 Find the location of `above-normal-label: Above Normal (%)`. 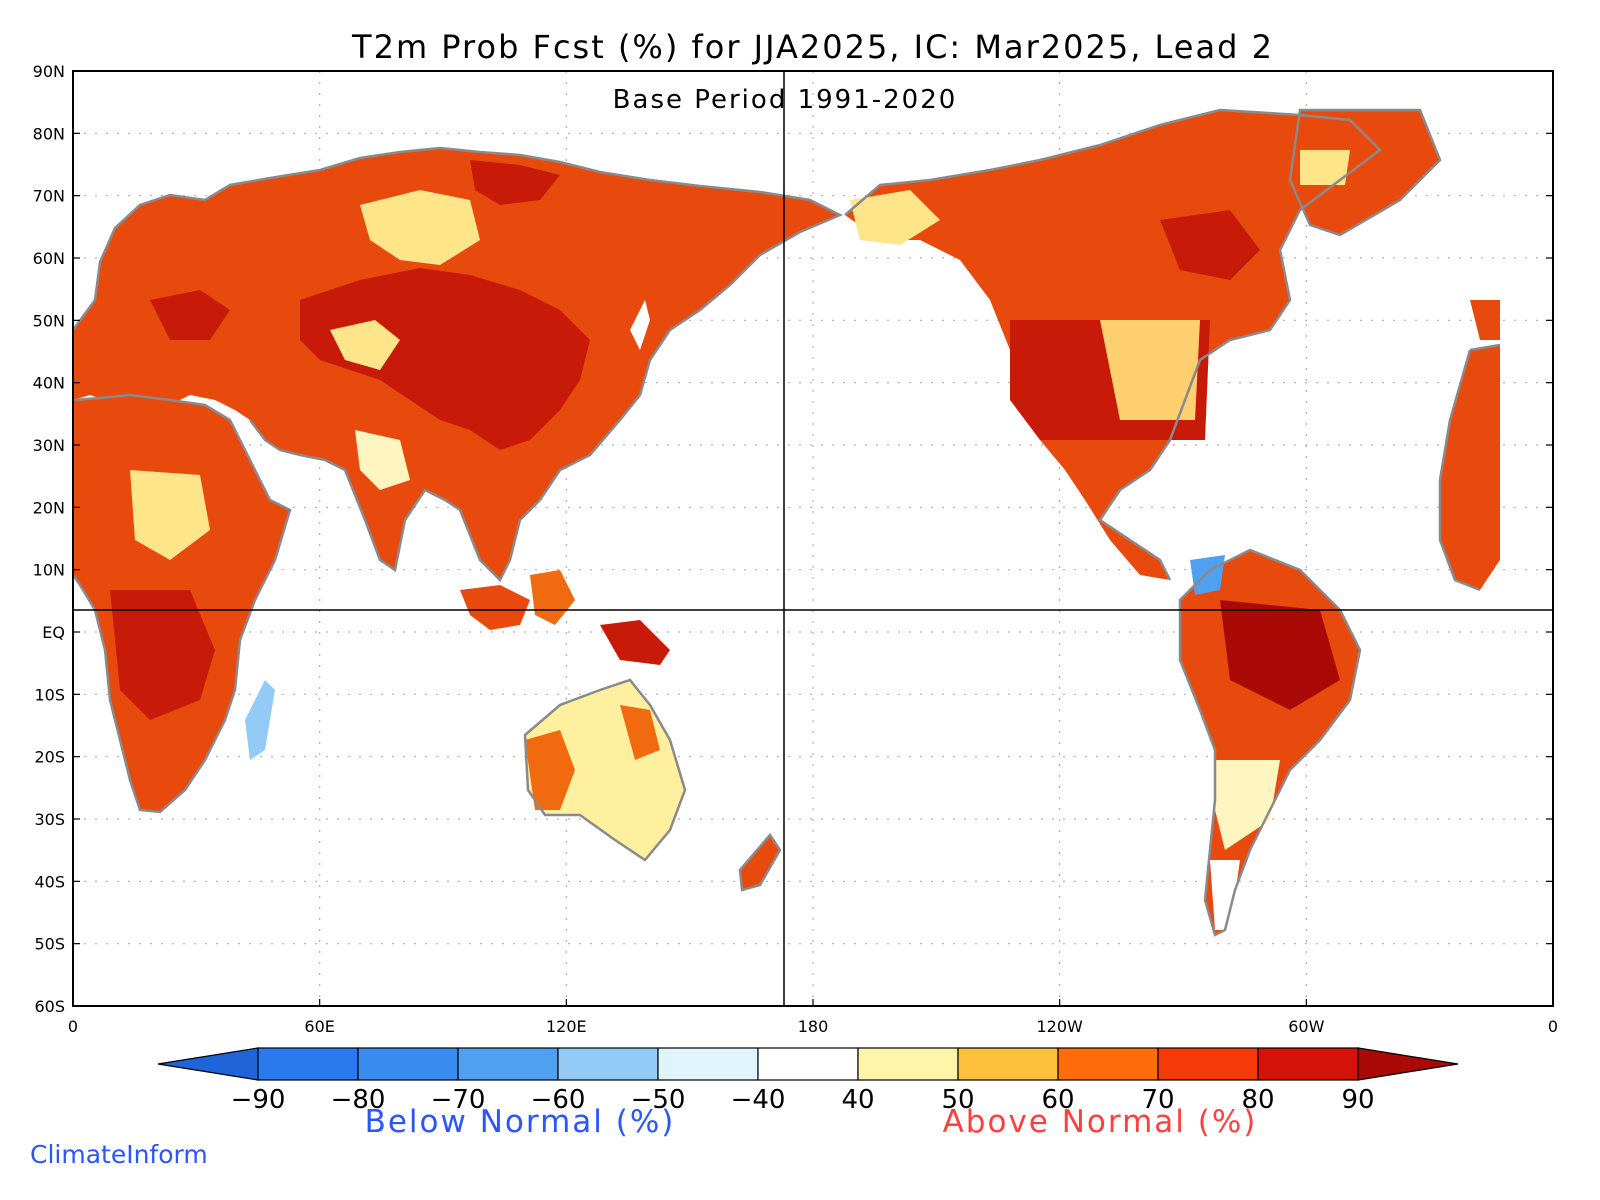

above-normal-label: Above Normal (%) is located at coordinates (1100, 1122).